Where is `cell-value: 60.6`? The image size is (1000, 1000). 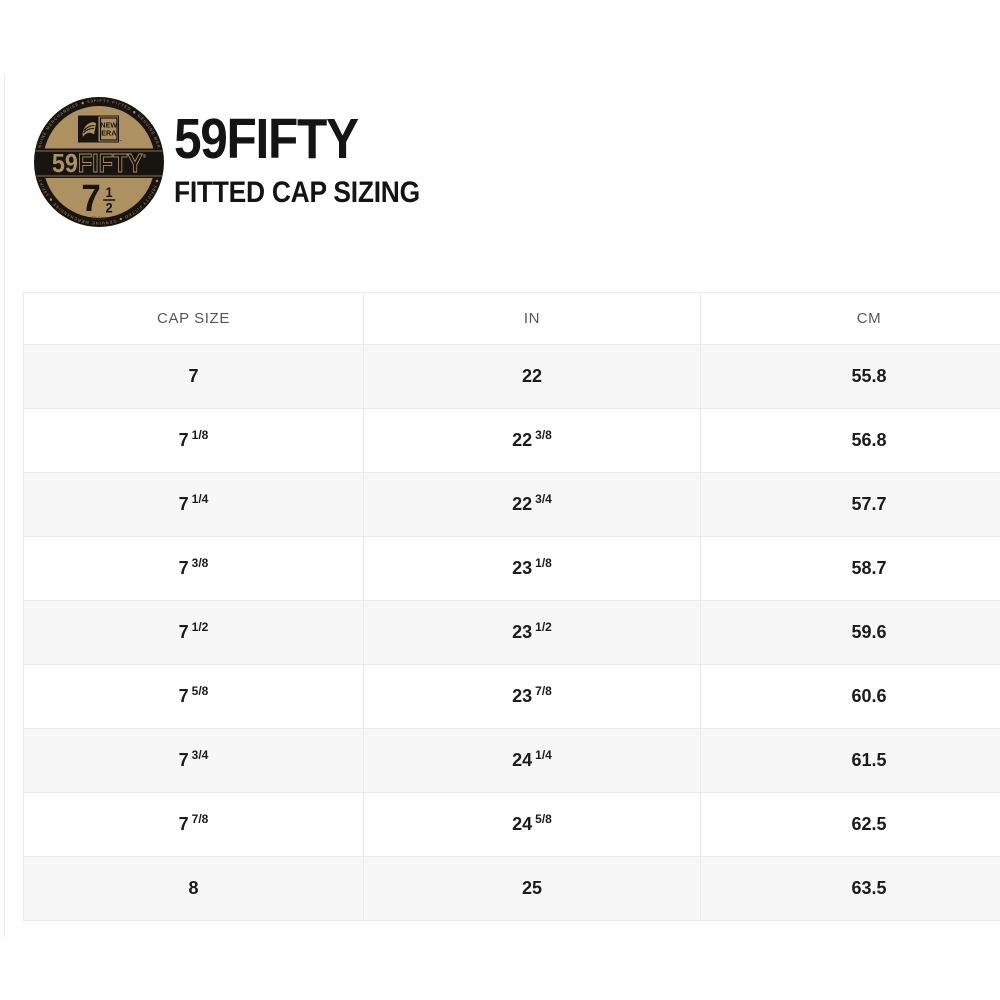
cell-value: 60.6 is located at coordinates (869, 696).